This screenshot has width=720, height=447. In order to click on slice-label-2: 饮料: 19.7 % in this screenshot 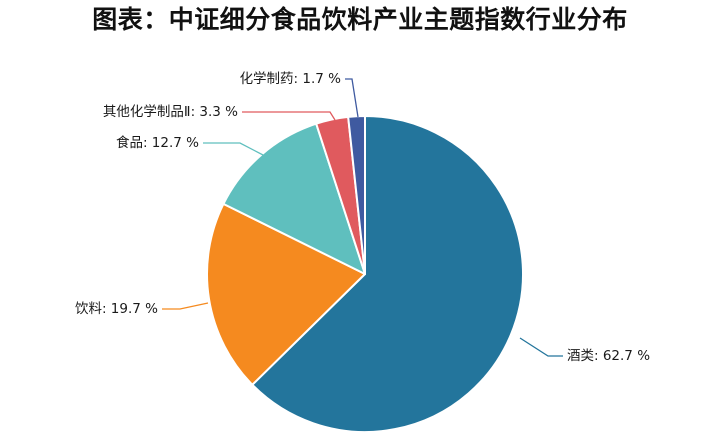, I will do `click(116, 309)`.